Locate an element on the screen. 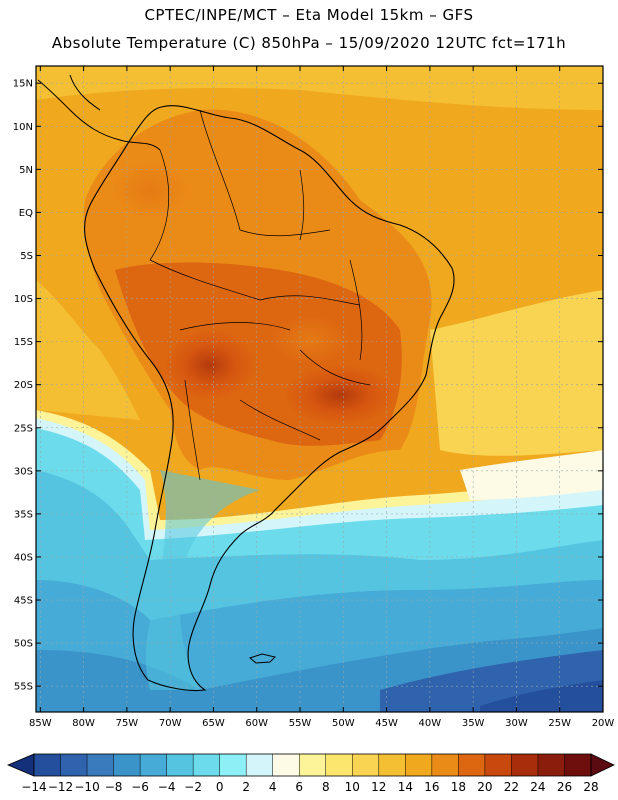  lon-tick-label: 80W is located at coordinates (83, 723).